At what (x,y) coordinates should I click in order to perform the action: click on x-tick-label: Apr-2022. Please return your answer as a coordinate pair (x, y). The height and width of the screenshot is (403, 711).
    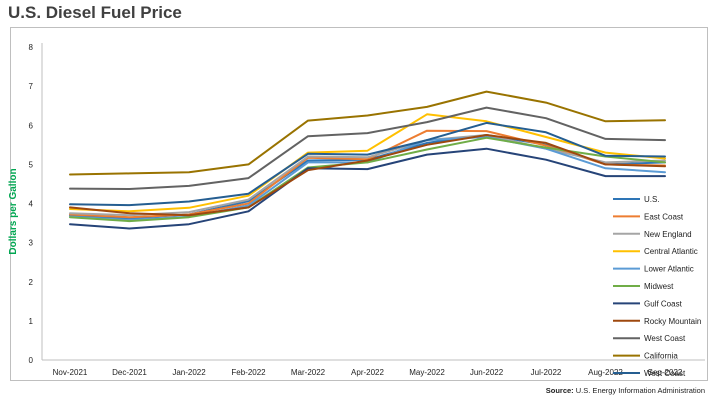
    Looking at the image, I should click on (367, 372).